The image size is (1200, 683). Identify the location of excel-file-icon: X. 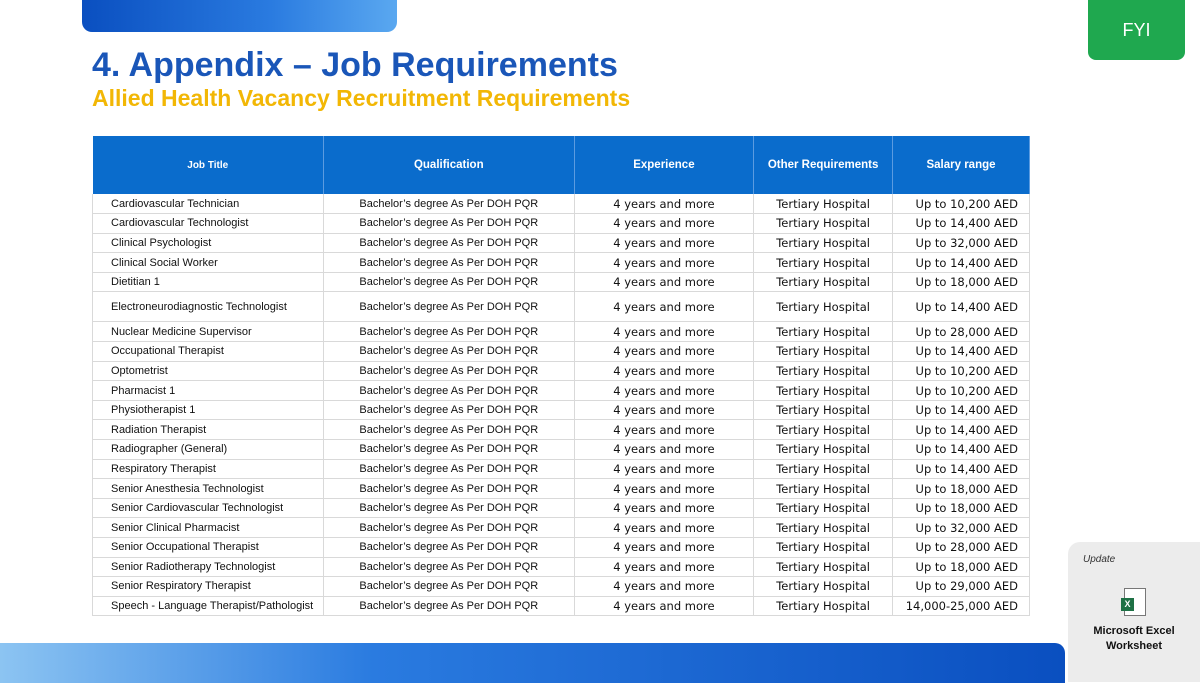
(1133, 602).